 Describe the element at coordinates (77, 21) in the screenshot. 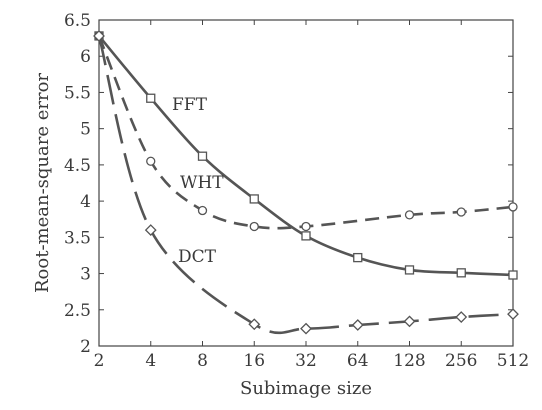

I see `y-tick-label: 6.5` at that location.